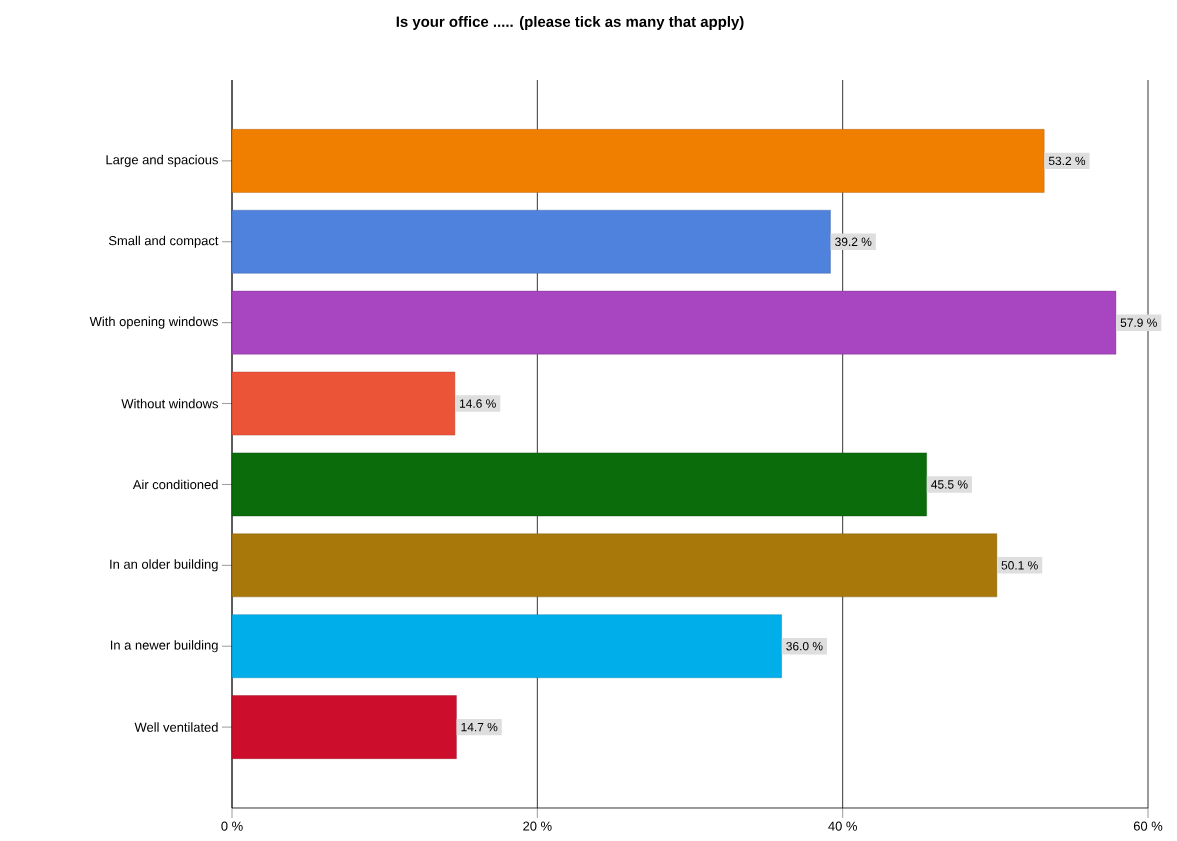  I want to click on y-tick-label: With opening windows, so click(153, 322).